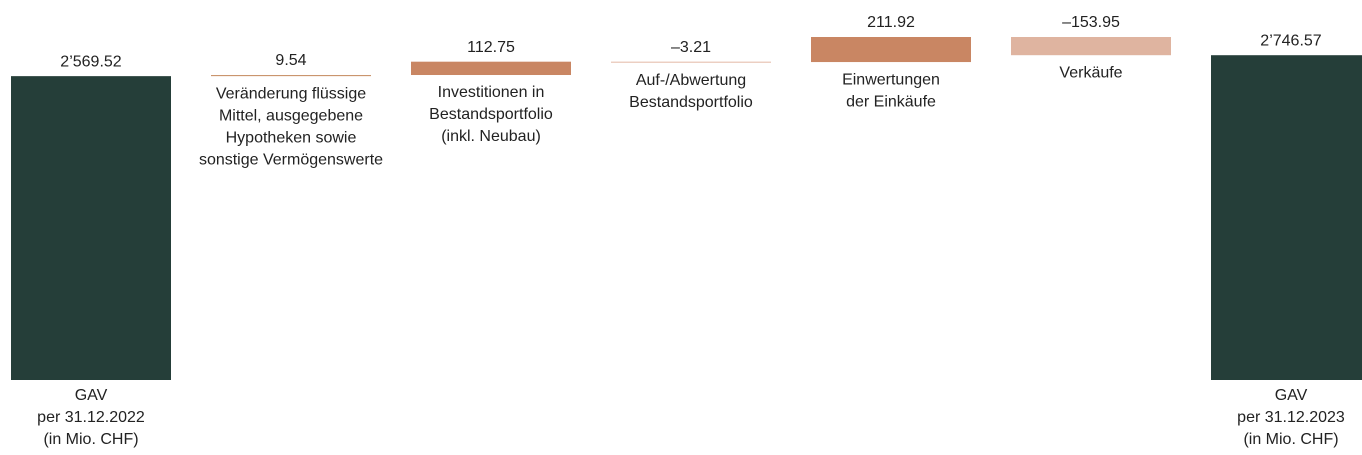 This screenshot has height=455, width=1362. I want to click on category-label: Hypotheken sowie, so click(291, 137).